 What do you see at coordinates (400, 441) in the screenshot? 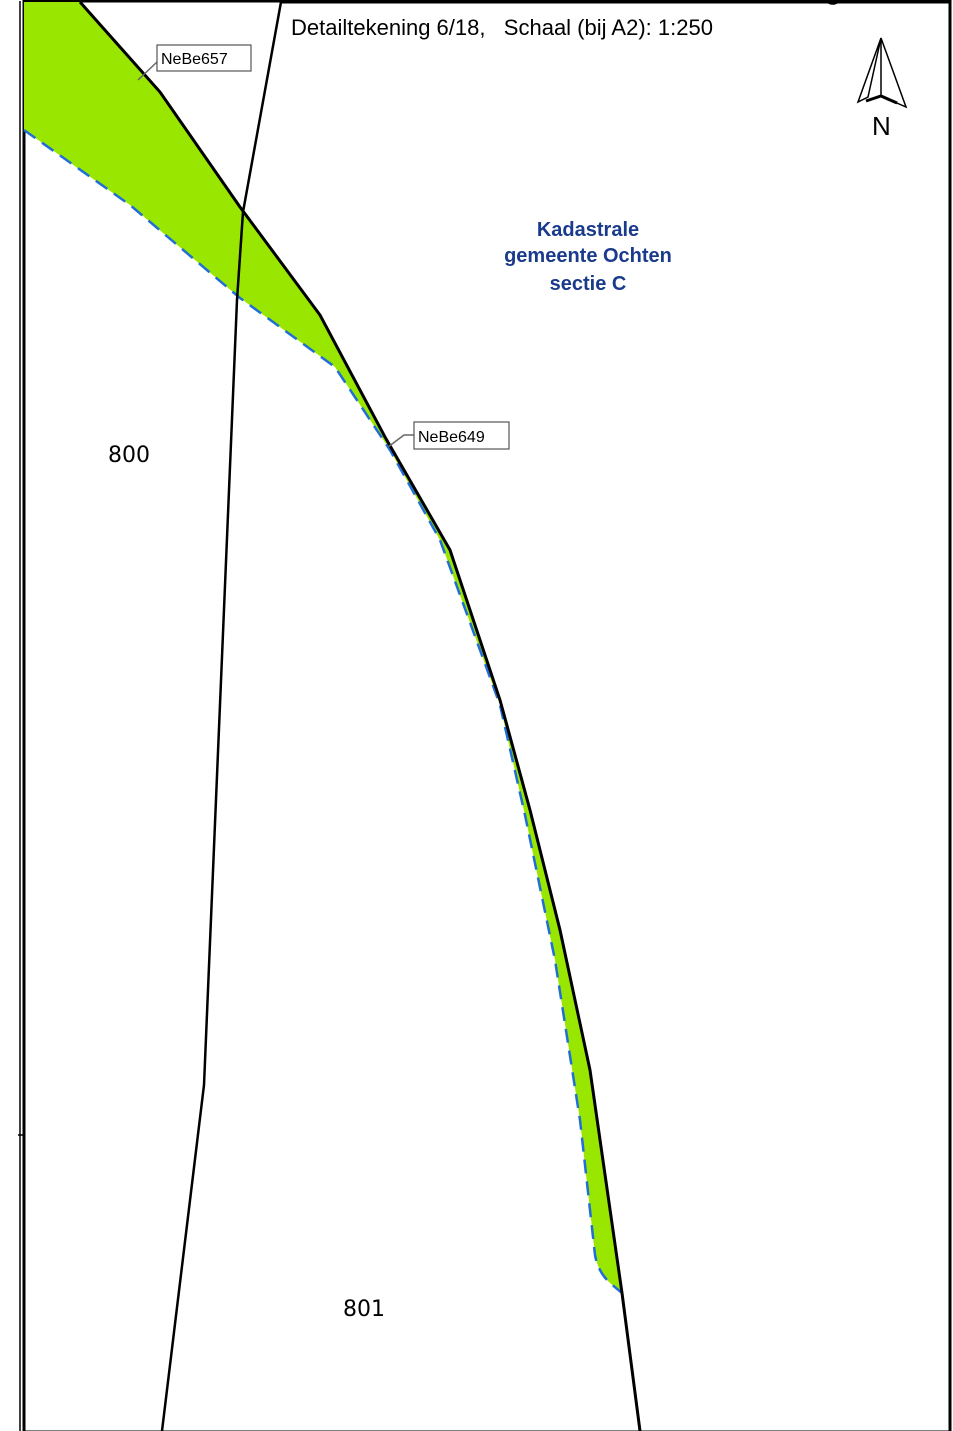
I see `callout-2-leader` at bounding box center [400, 441].